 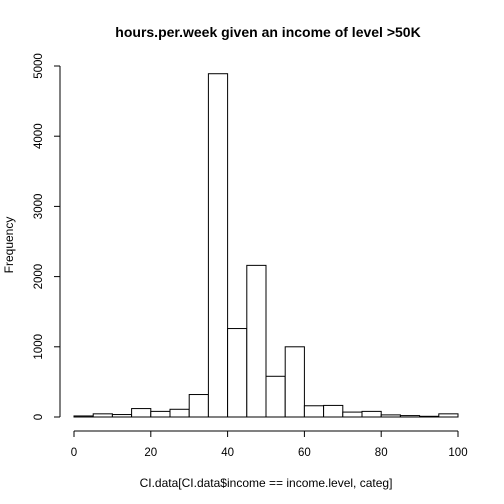 What do you see at coordinates (39, 66) in the screenshot?
I see `y-tick-label-5000: 5000` at bounding box center [39, 66].